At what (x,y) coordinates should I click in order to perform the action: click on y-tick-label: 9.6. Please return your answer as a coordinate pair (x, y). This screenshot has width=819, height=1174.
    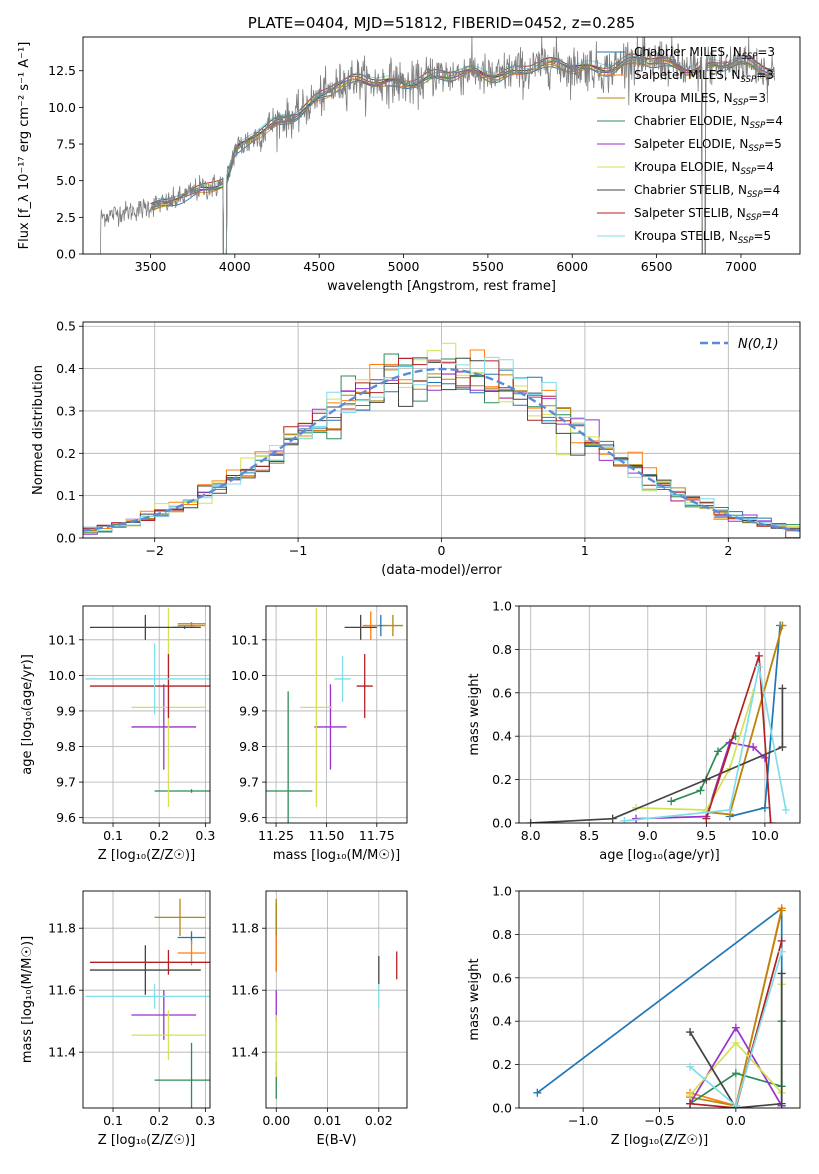
    Looking at the image, I should click on (66, 817).